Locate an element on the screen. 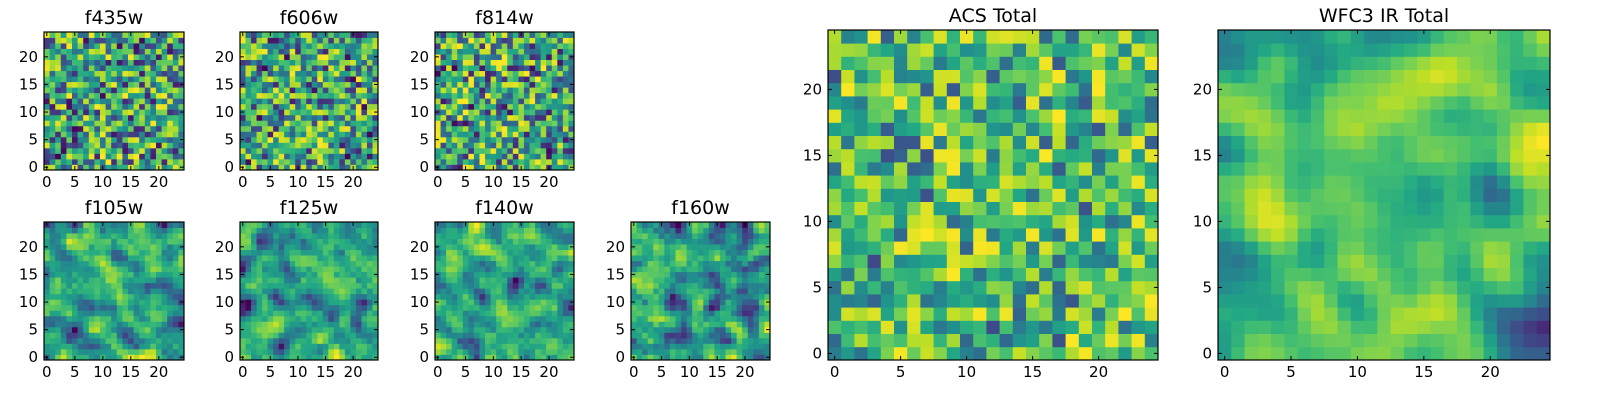 This screenshot has width=1600, height=400. axes-frame is located at coordinates (504, 101).